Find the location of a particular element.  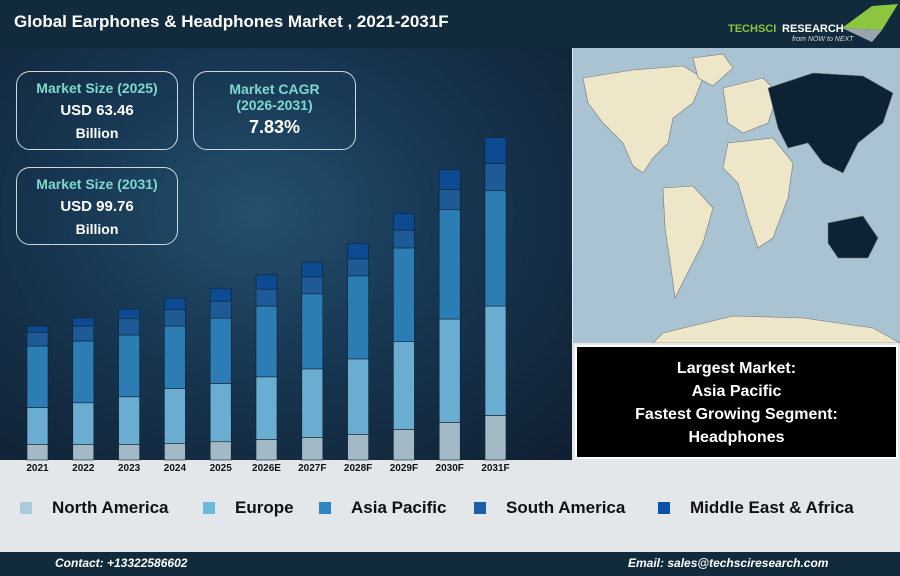

bar-segment-middle-east-africa-2024 is located at coordinates (175, 304).